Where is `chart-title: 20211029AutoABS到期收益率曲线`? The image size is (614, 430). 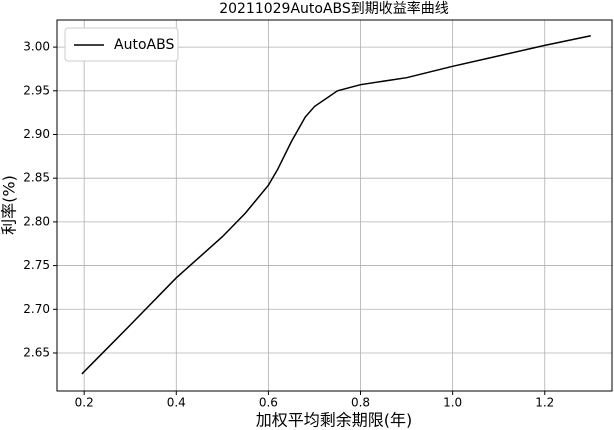
chart-title: 20211029AutoABS到期收益率曲线 is located at coordinates (334, 8).